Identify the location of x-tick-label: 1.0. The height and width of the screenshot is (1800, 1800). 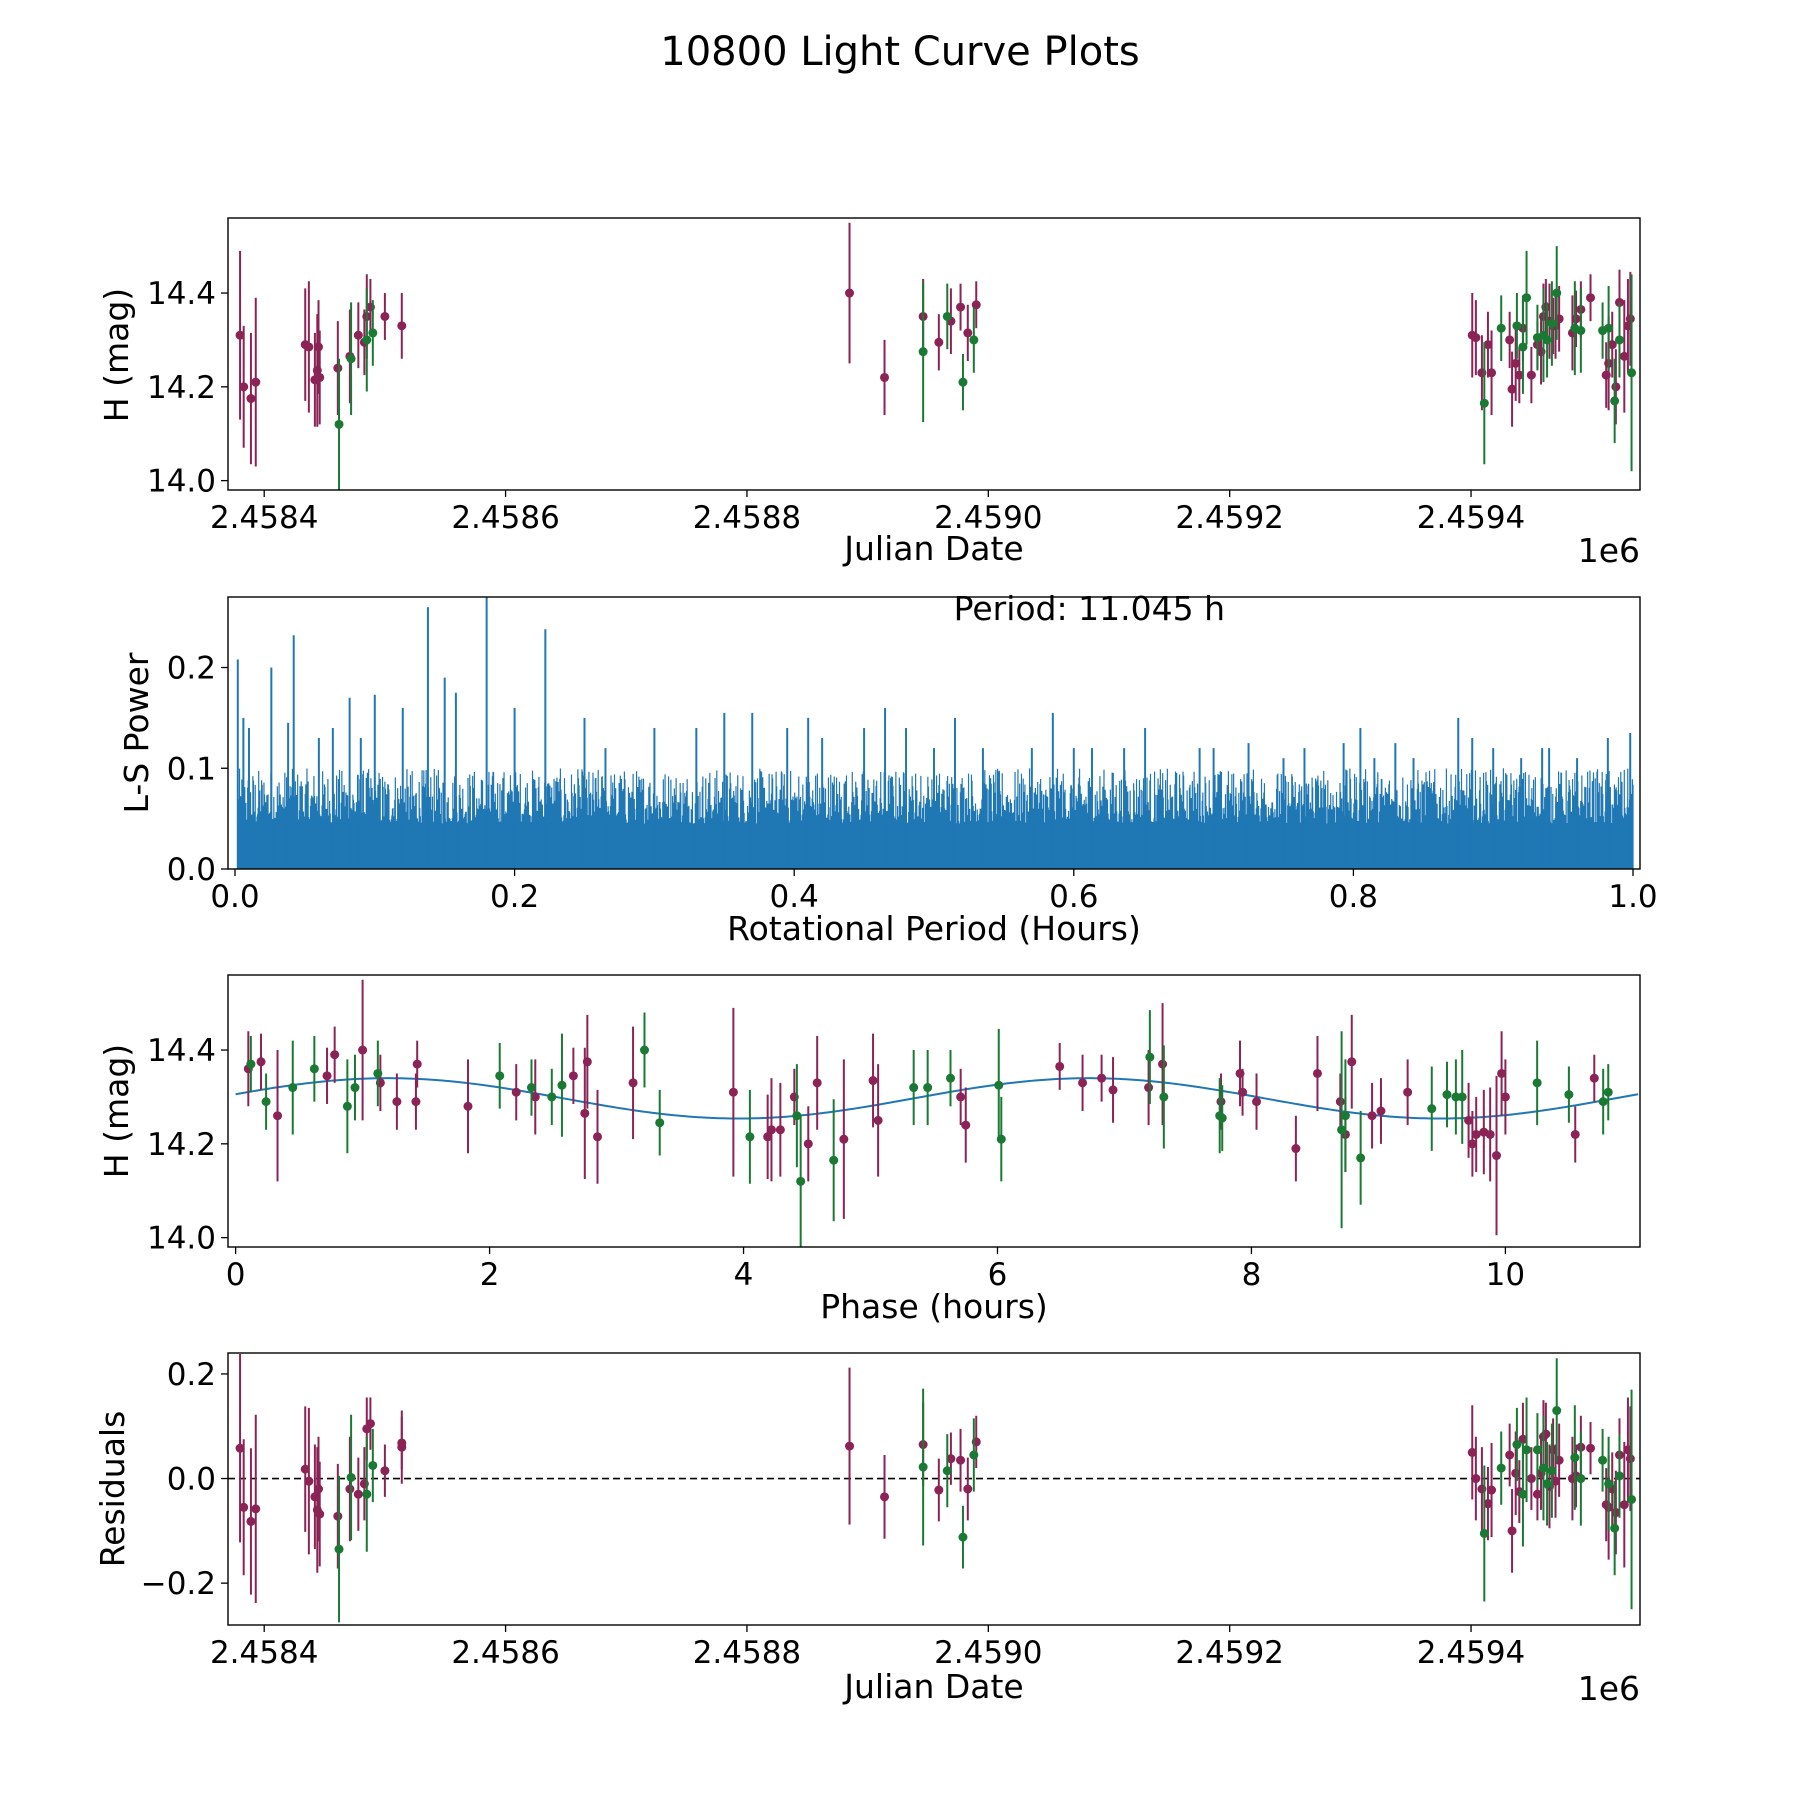
(1632, 897).